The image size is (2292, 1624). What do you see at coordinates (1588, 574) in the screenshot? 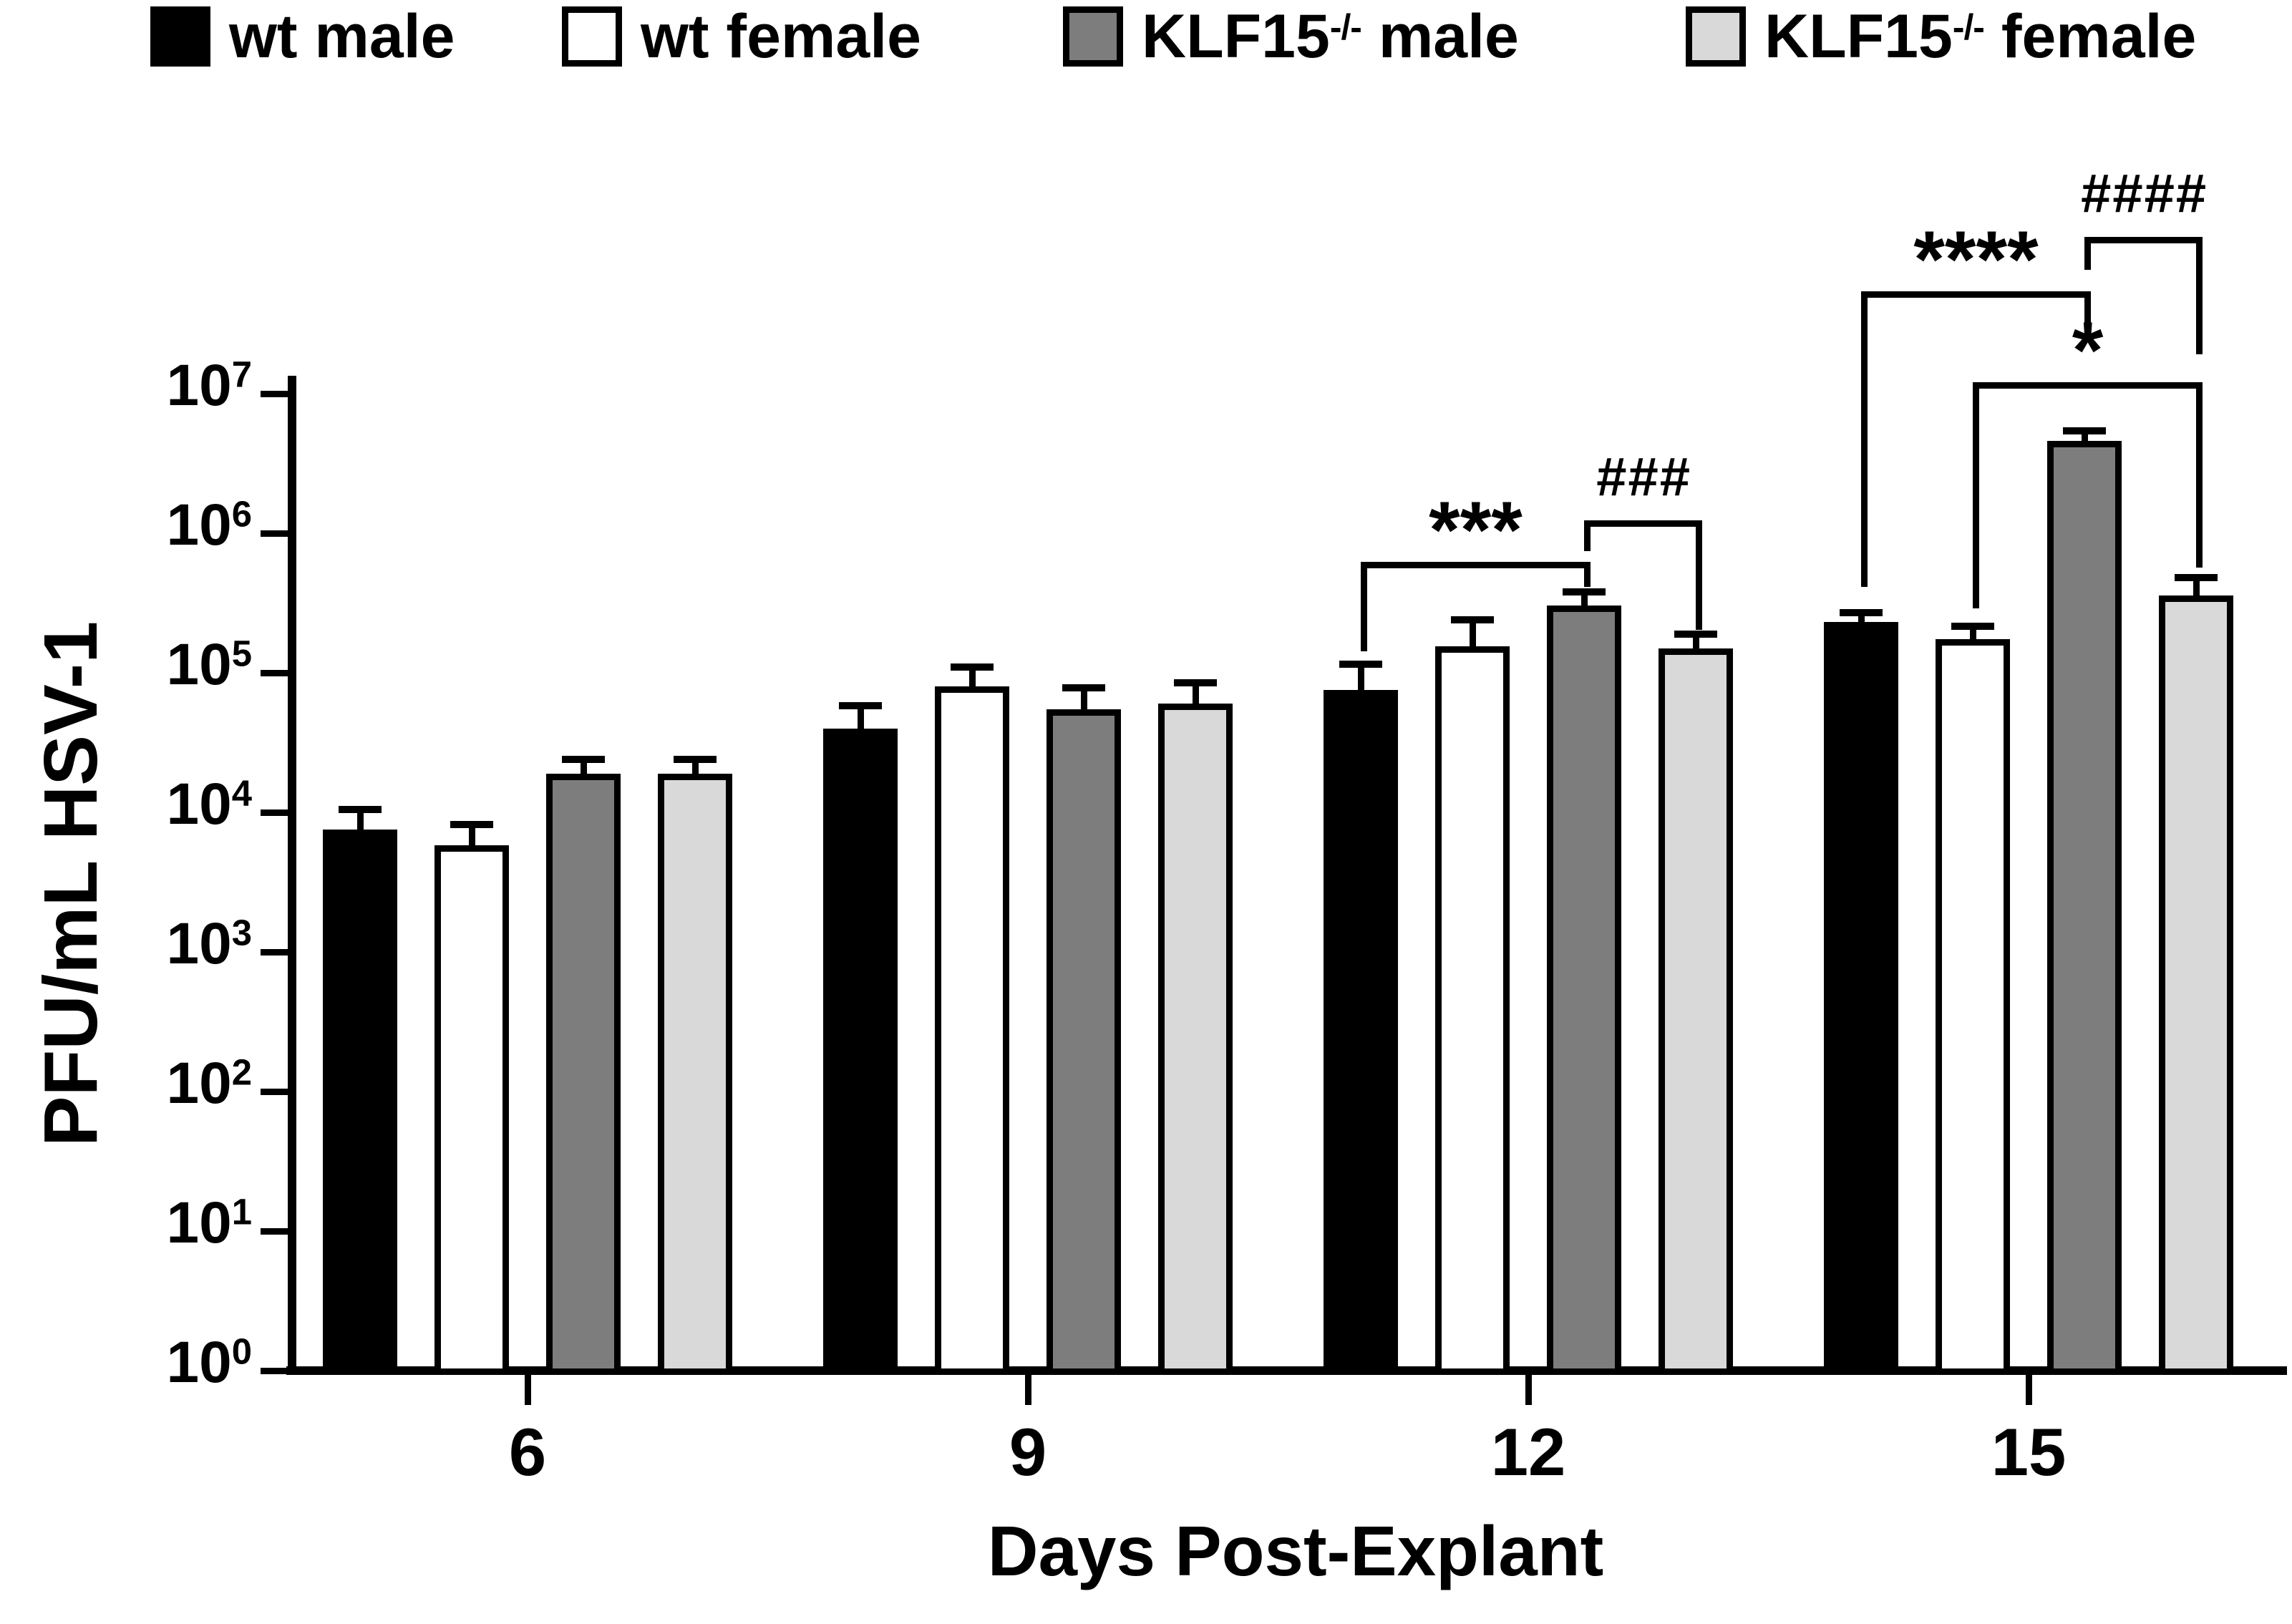
I see `significance-0-day-12-leg-right` at bounding box center [1588, 574].